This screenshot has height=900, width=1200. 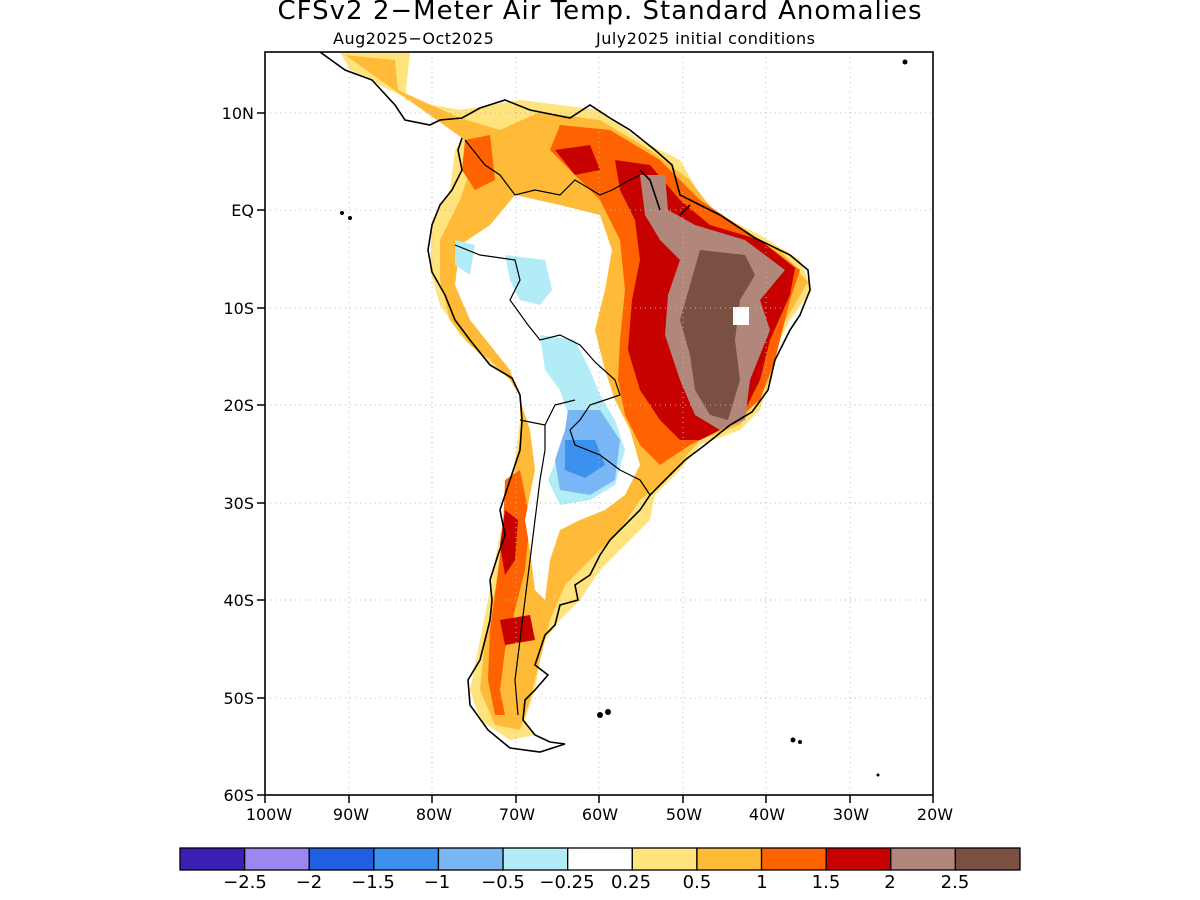 I want to click on colorbar-label: 1, so click(x=762, y=882).